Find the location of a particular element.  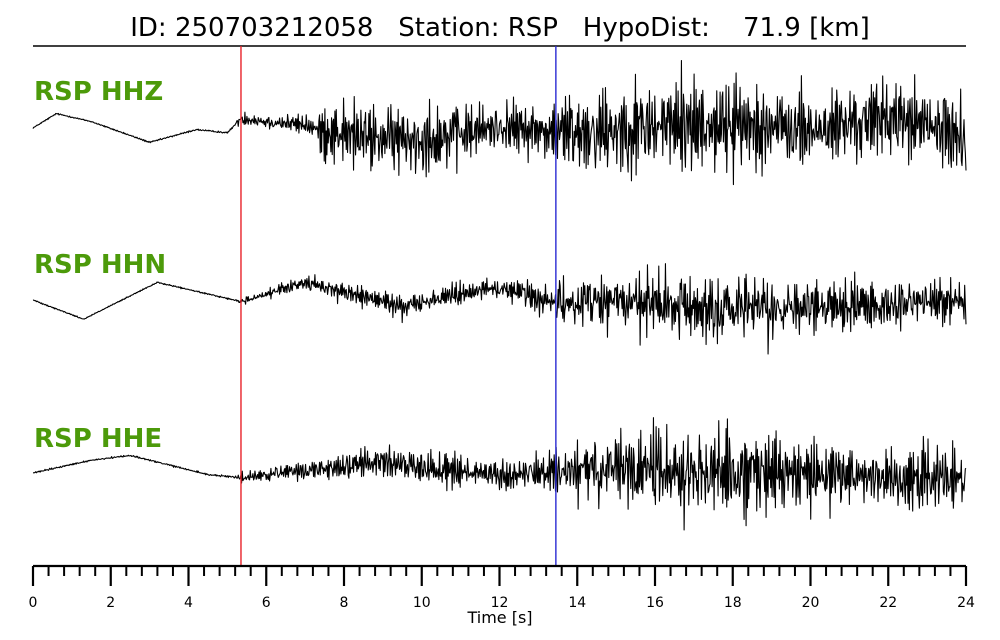

station-label: Station: is located at coordinates (448, 28).